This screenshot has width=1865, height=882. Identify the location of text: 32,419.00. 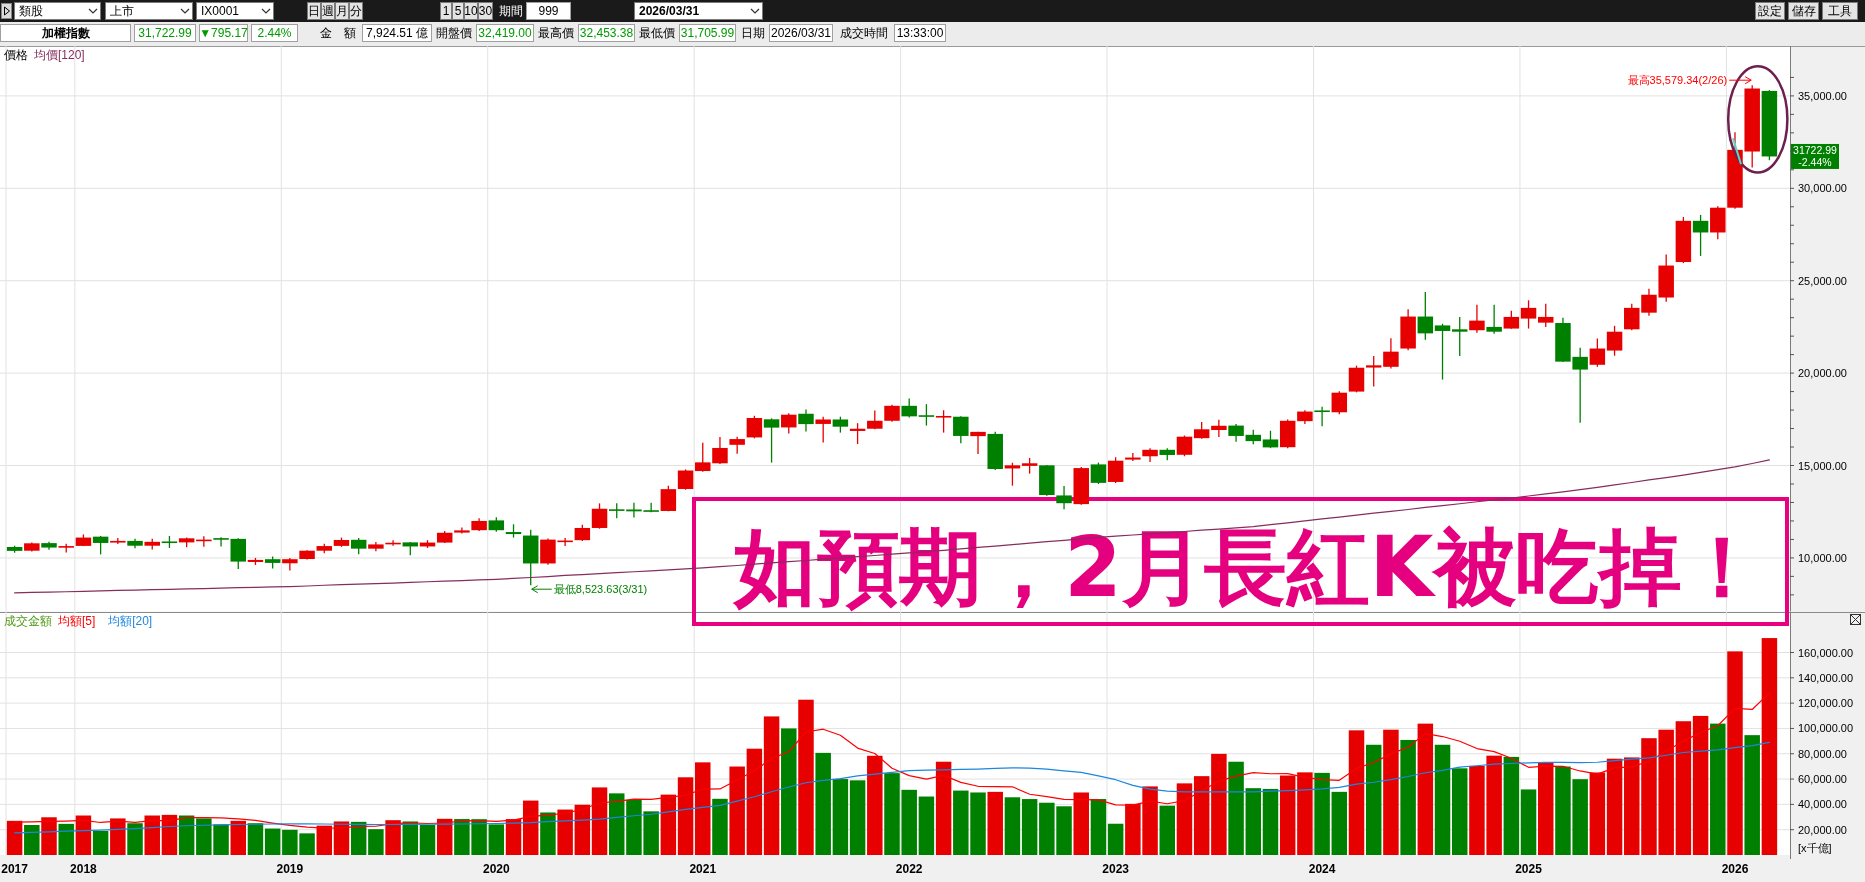
(505, 33).